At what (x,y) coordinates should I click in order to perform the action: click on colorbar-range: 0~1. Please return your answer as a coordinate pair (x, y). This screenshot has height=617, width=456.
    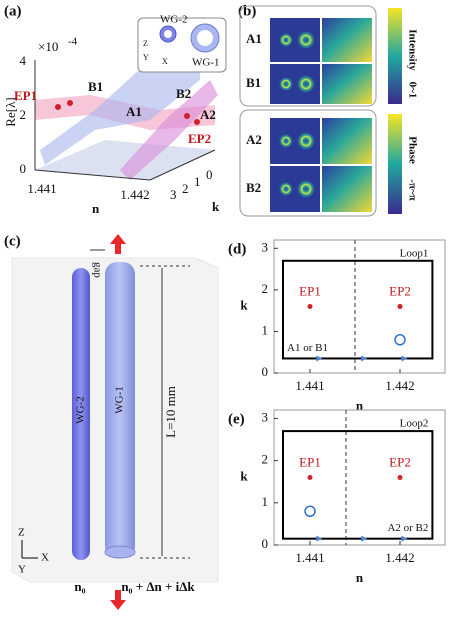
    Looking at the image, I should click on (412, 90).